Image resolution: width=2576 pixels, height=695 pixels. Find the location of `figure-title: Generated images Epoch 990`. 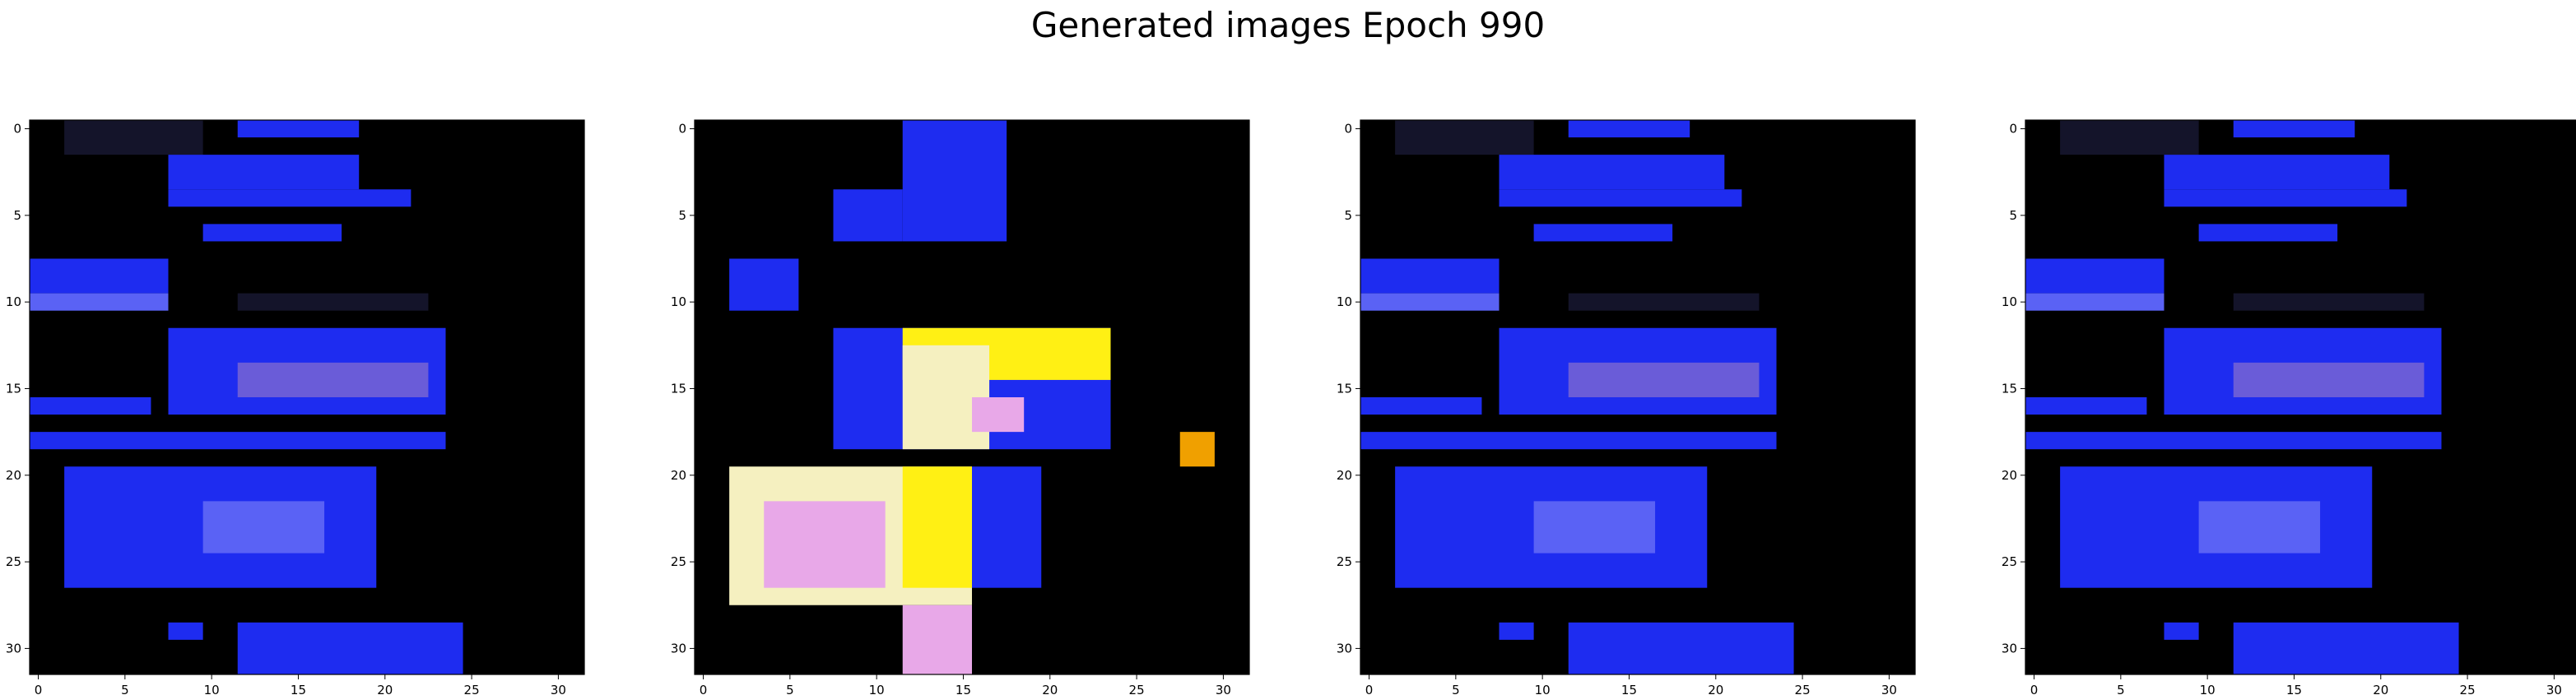

figure-title: Generated images Epoch 990 is located at coordinates (1288, 25).